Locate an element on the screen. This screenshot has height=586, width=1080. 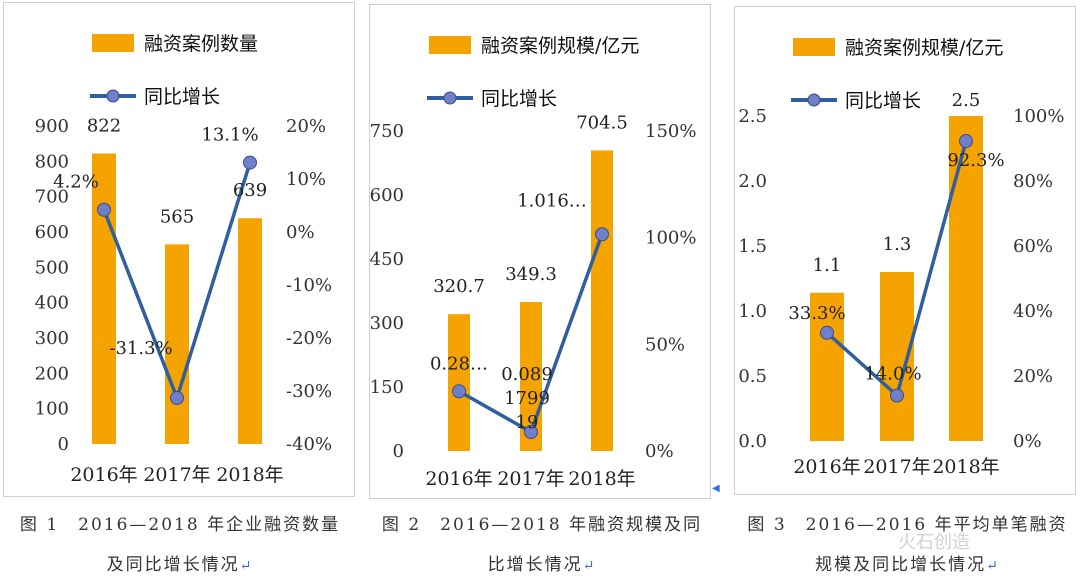
bar-data-label: 1.1 is located at coordinates (827, 265).